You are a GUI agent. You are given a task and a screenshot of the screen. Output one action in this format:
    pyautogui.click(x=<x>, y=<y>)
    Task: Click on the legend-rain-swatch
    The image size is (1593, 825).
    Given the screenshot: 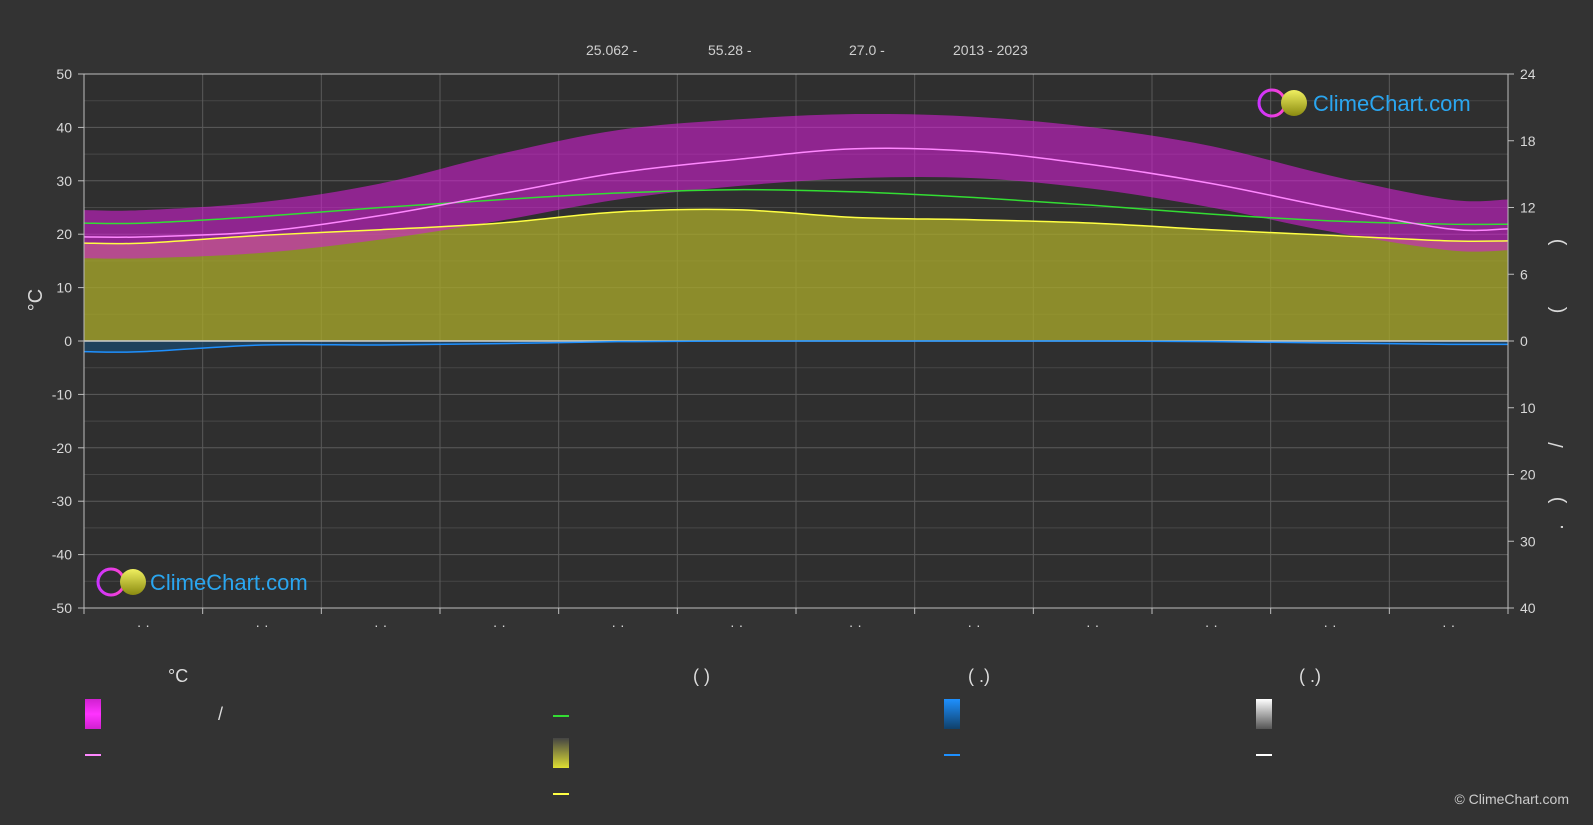 What is the action you would take?
    pyautogui.click(x=952, y=714)
    